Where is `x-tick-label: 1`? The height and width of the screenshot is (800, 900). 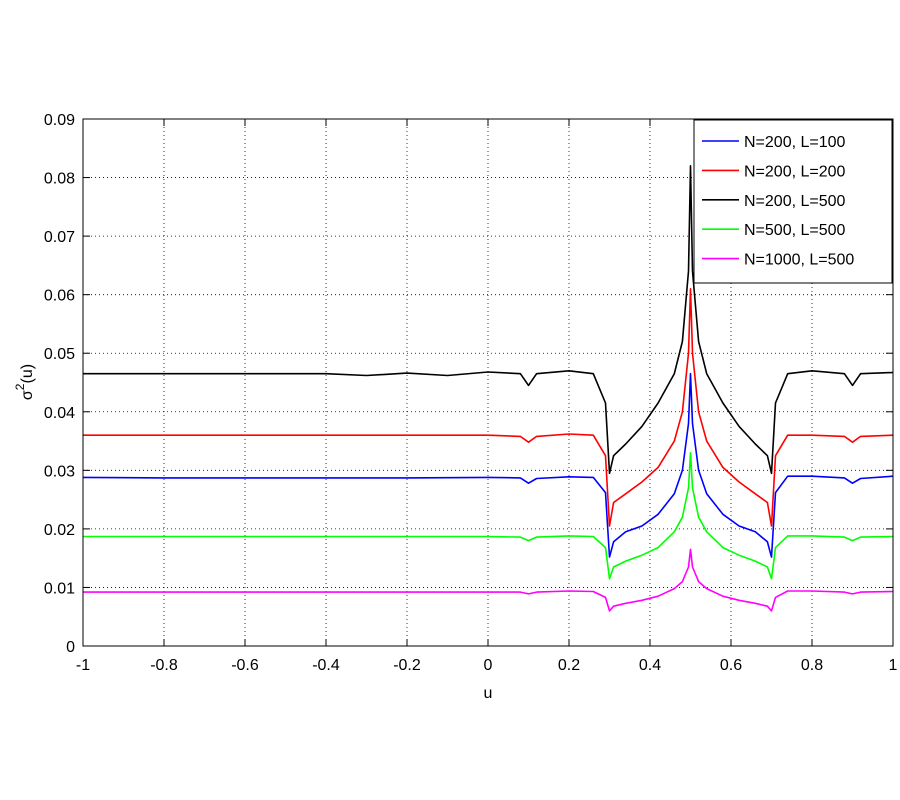
x-tick-label: 1 is located at coordinates (893, 665).